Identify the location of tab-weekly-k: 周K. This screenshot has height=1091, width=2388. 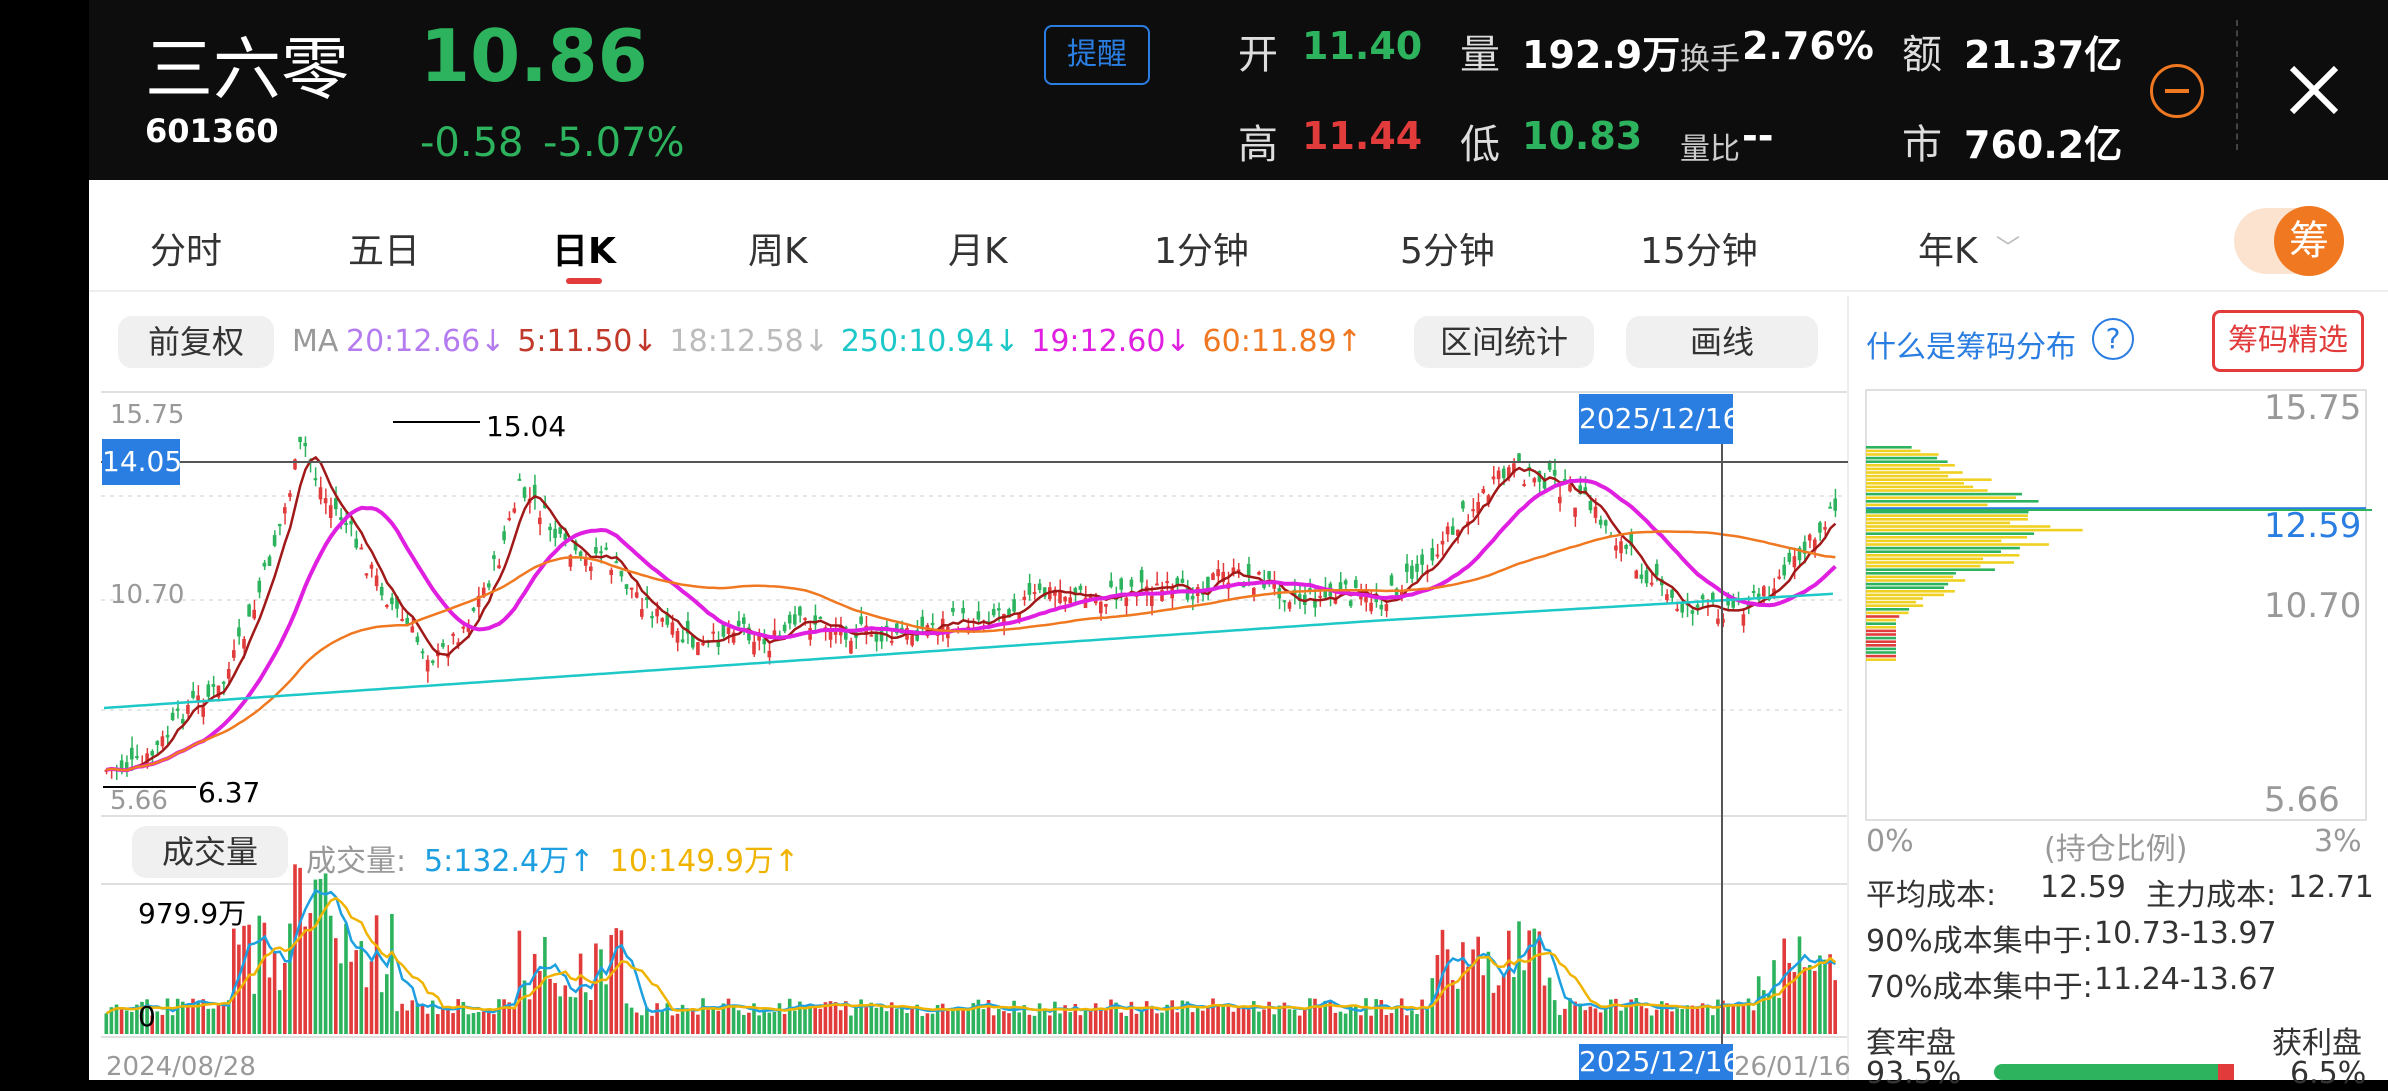
(778, 251).